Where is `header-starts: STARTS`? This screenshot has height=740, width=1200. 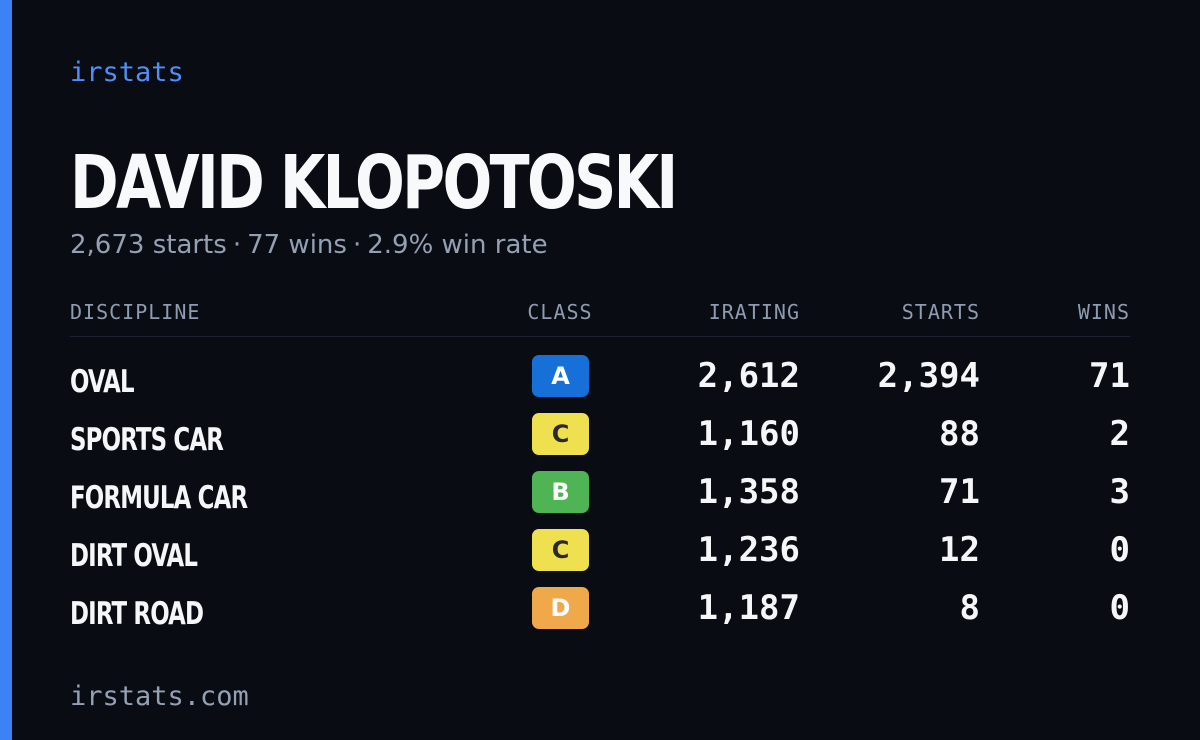
header-starts: STARTS is located at coordinates (940, 312).